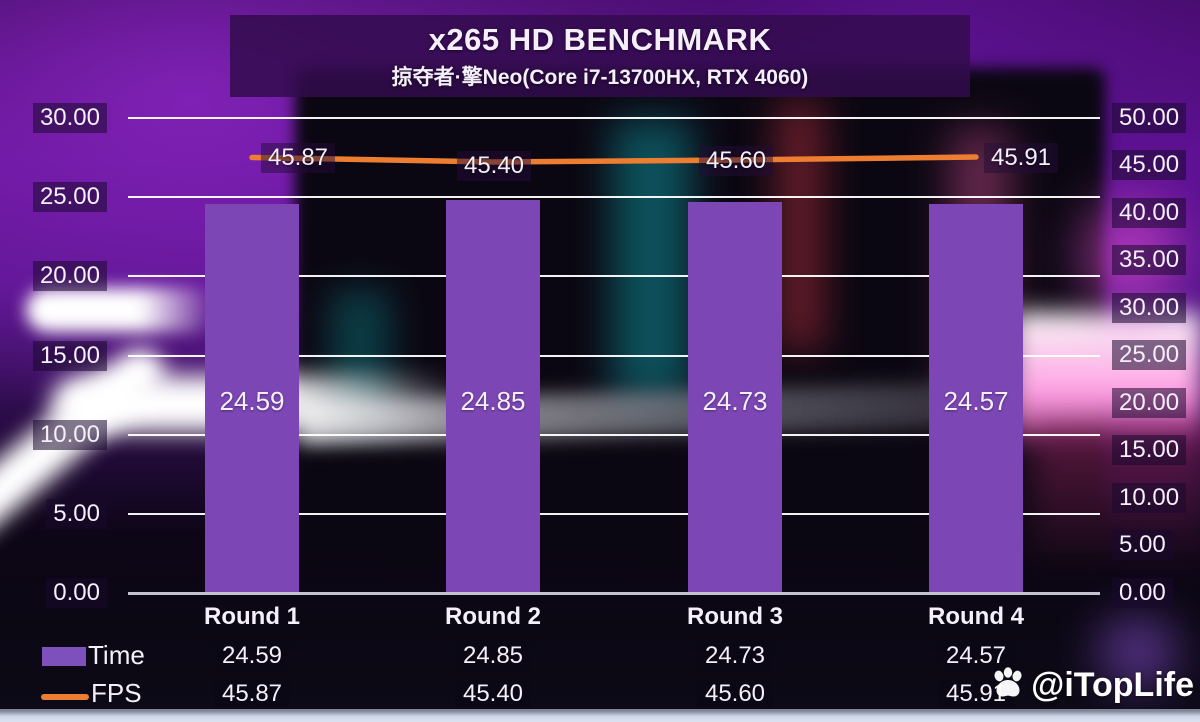  I want to click on left-tick-label: 25.00, so click(69, 197).